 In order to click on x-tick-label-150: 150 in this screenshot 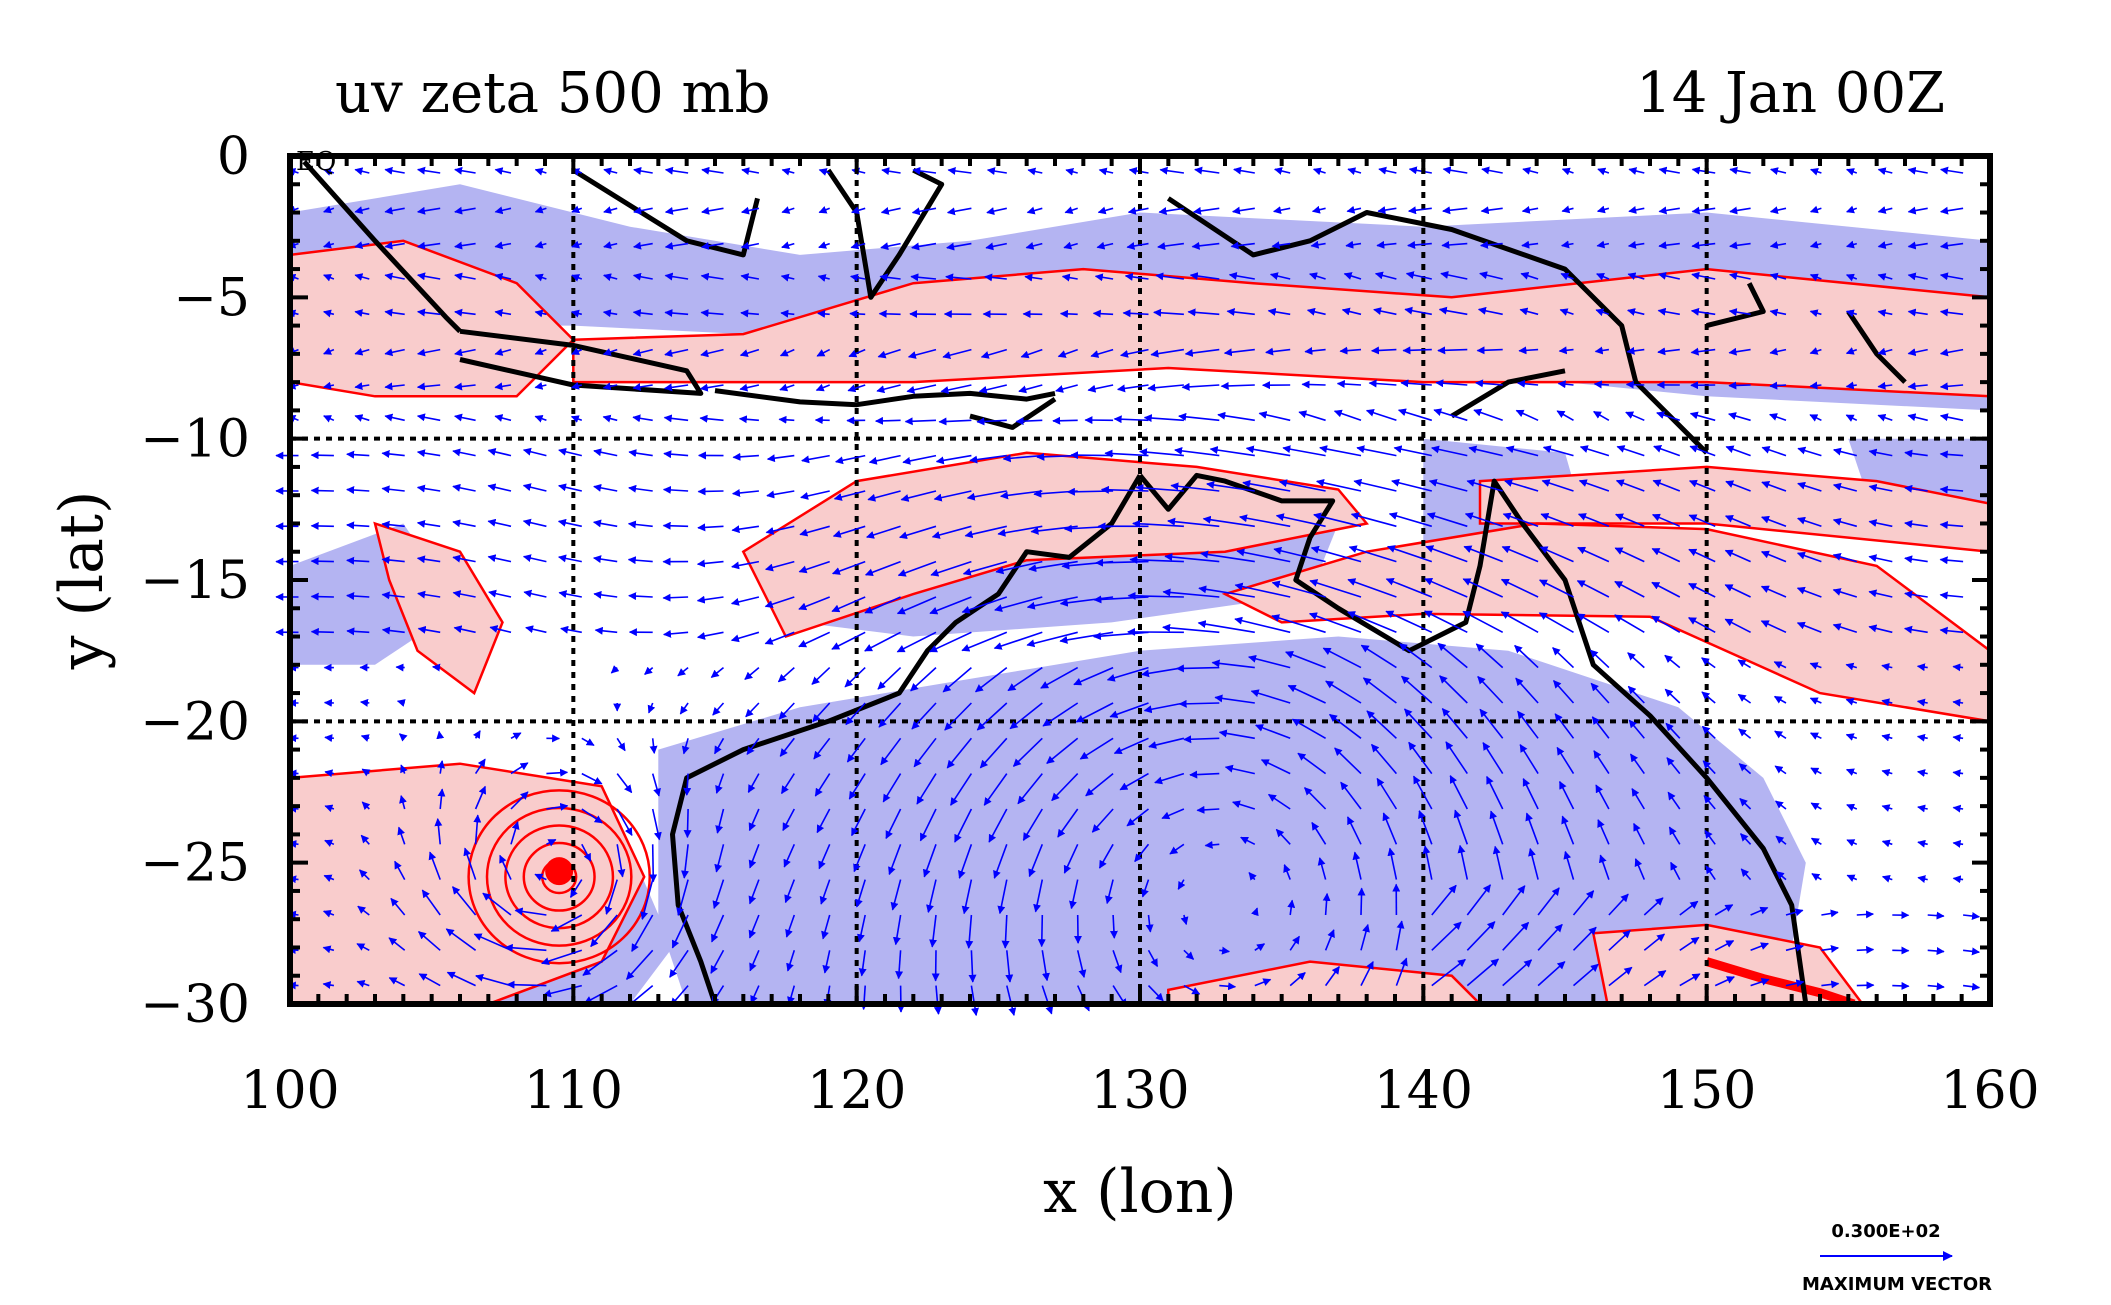, I will do `click(1706, 1091)`.